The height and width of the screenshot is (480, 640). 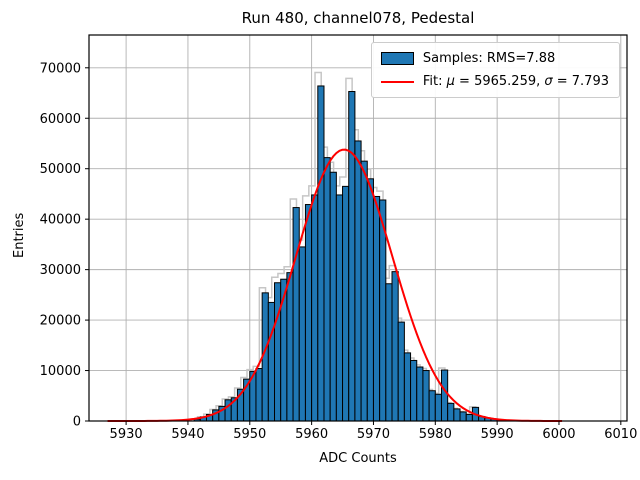 I want to click on y-tick-label: 0, so click(x=77, y=422).